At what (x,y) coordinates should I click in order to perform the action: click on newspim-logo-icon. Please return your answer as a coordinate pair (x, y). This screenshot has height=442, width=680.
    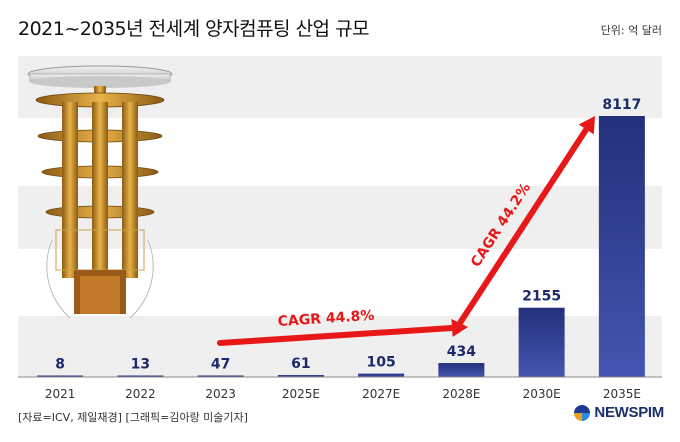
    Looking at the image, I should click on (582, 412).